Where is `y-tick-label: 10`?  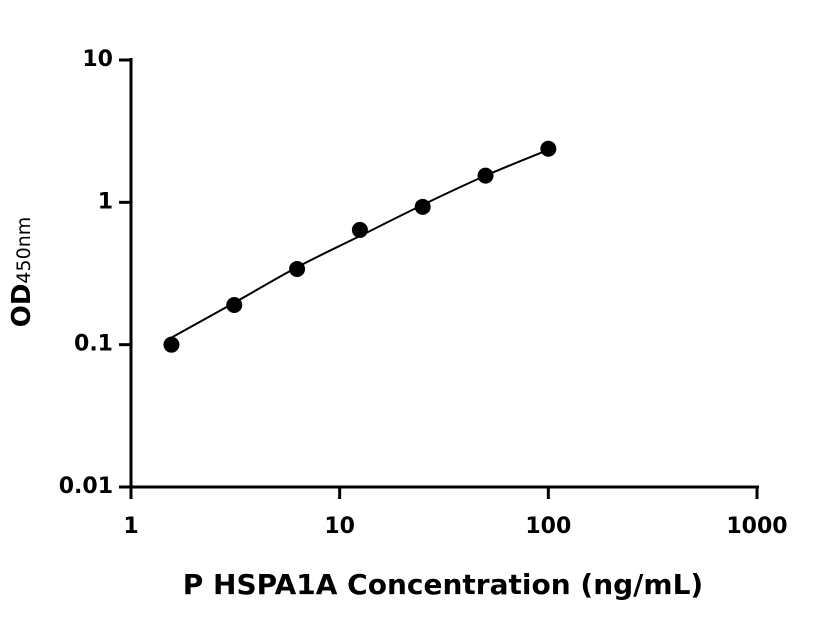
y-tick-label: 10 is located at coordinates (97, 59).